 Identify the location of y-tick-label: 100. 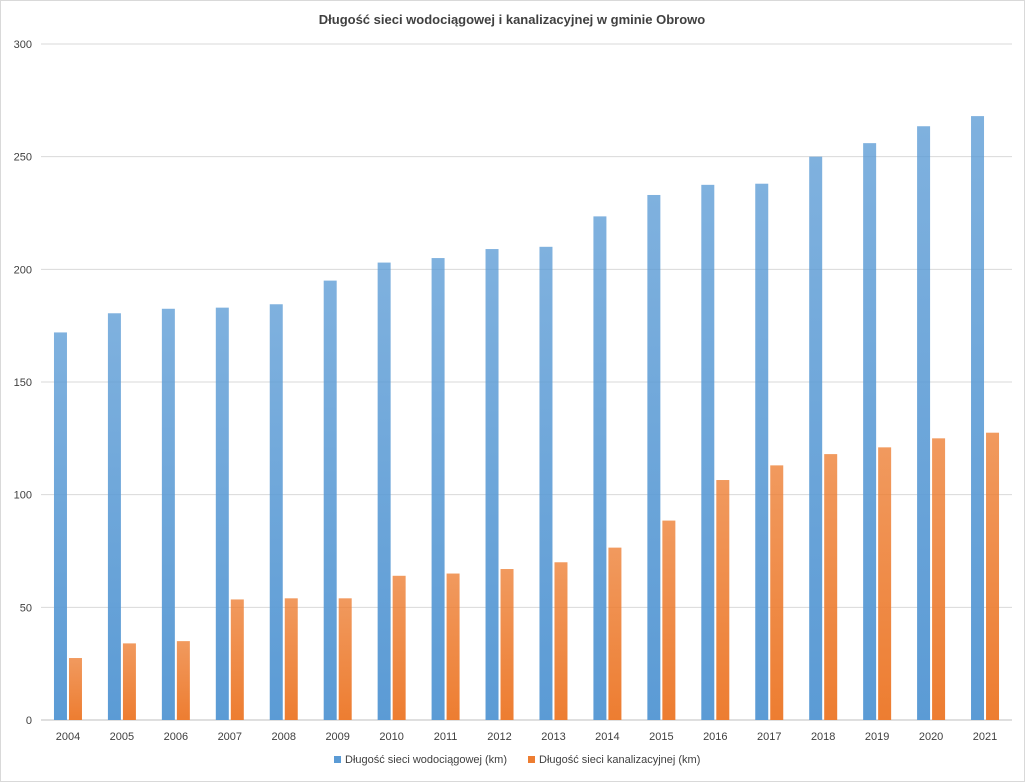
(23, 496).